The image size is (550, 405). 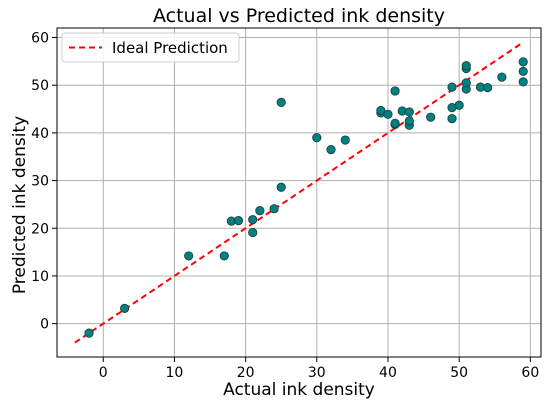 I want to click on legend-box, so click(x=150, y=47).